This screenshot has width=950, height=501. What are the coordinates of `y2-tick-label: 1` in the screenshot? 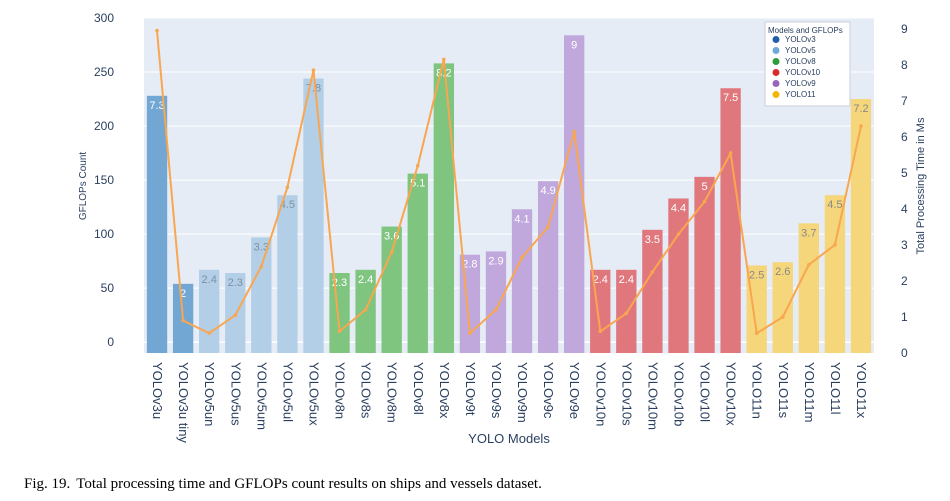 It's located at (904, 317).